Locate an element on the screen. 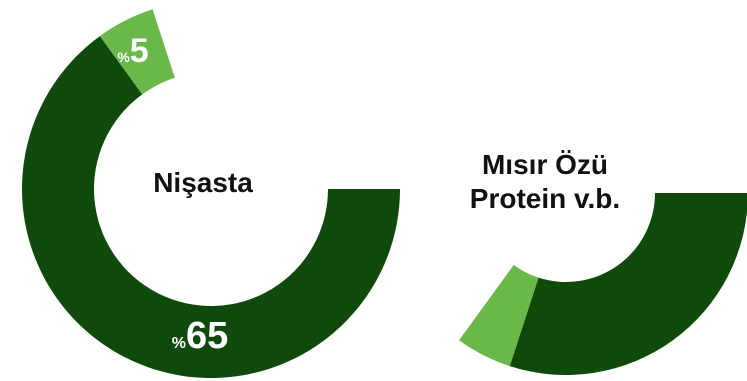 The width and height of the screenshot is (747, 381). donut-2-slice-2-prefix: % is located at coordinates (455, 66).